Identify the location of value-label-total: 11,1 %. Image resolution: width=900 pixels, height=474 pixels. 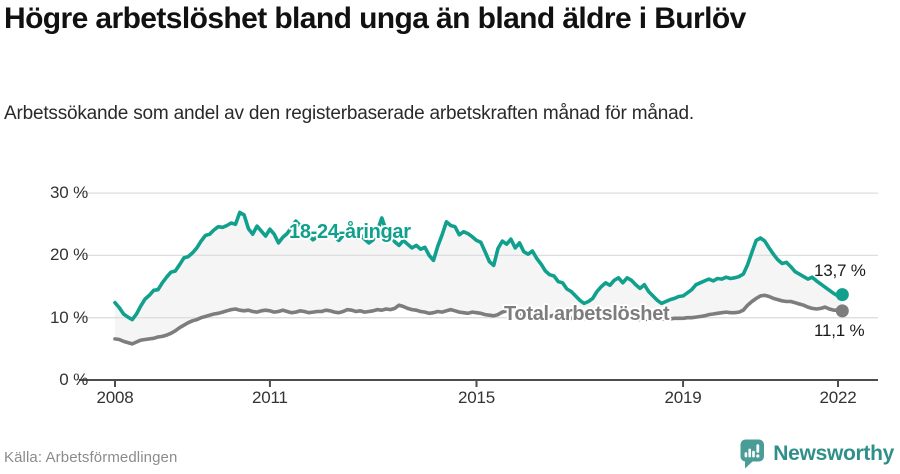
(839, 330).